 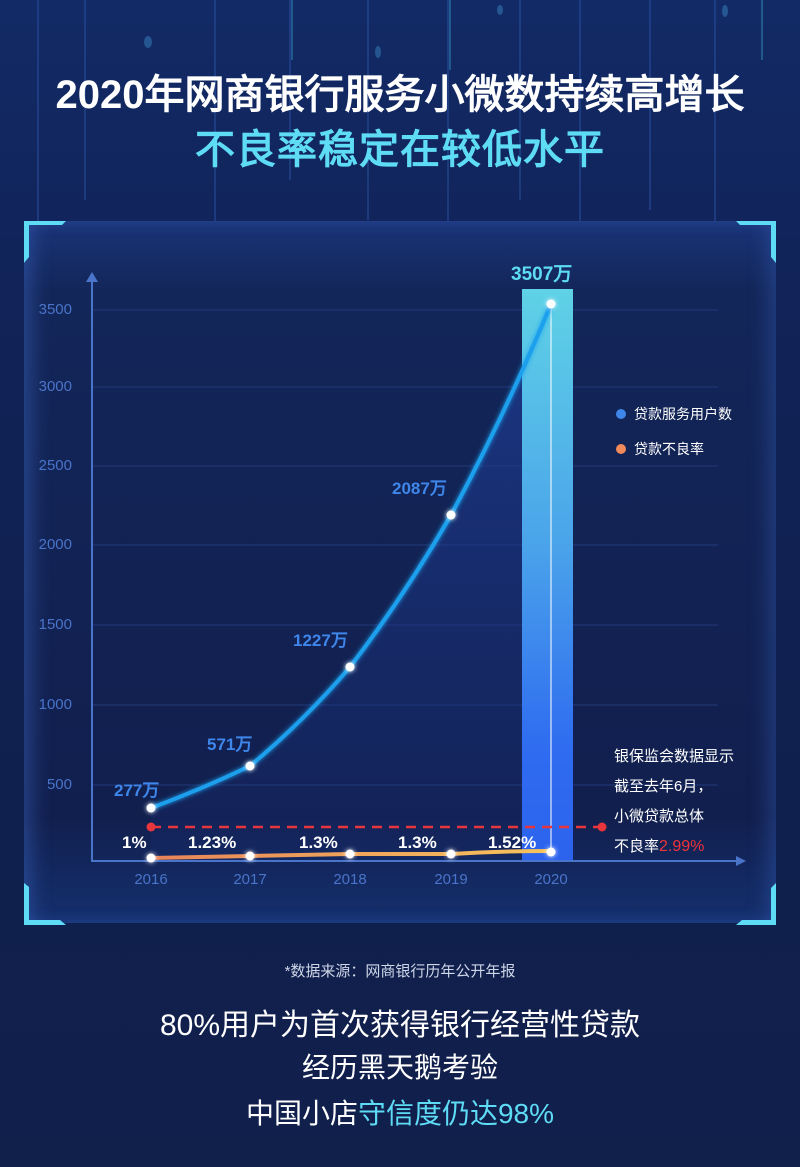 I want to click on footer-line-2: 经历黑天鹅考验, so click(x=399, y=1067).